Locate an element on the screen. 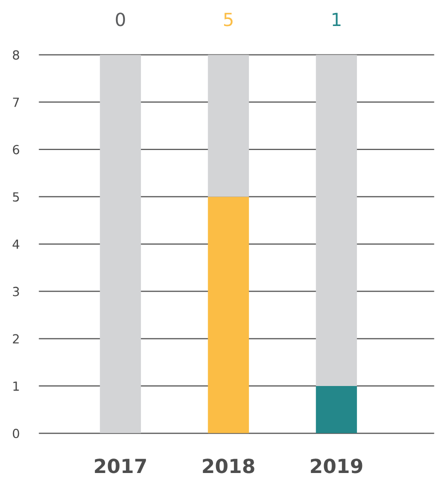  y-tick-label: 7 is located at coordinates (16, 102).